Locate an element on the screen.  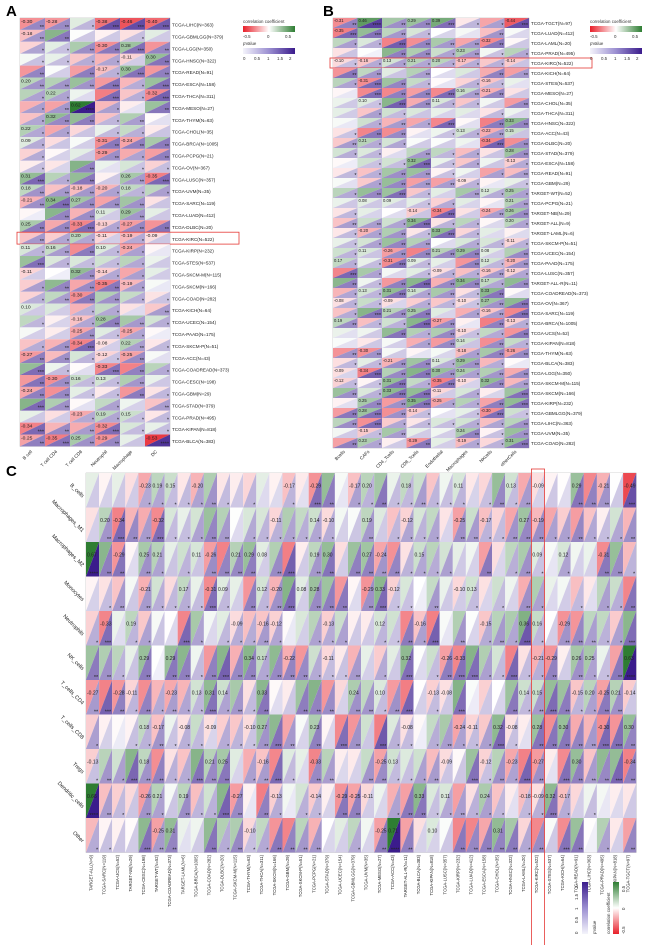
cell-corr-value: 0.13 is located at coordinates (197, 693).